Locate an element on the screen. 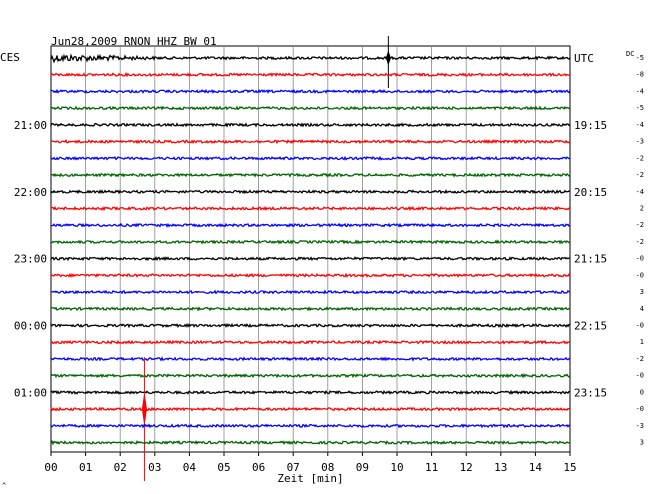 The height and width of the screenshot is (494, 650). x-tick-label: 04 is located at coordinates (190, 467).